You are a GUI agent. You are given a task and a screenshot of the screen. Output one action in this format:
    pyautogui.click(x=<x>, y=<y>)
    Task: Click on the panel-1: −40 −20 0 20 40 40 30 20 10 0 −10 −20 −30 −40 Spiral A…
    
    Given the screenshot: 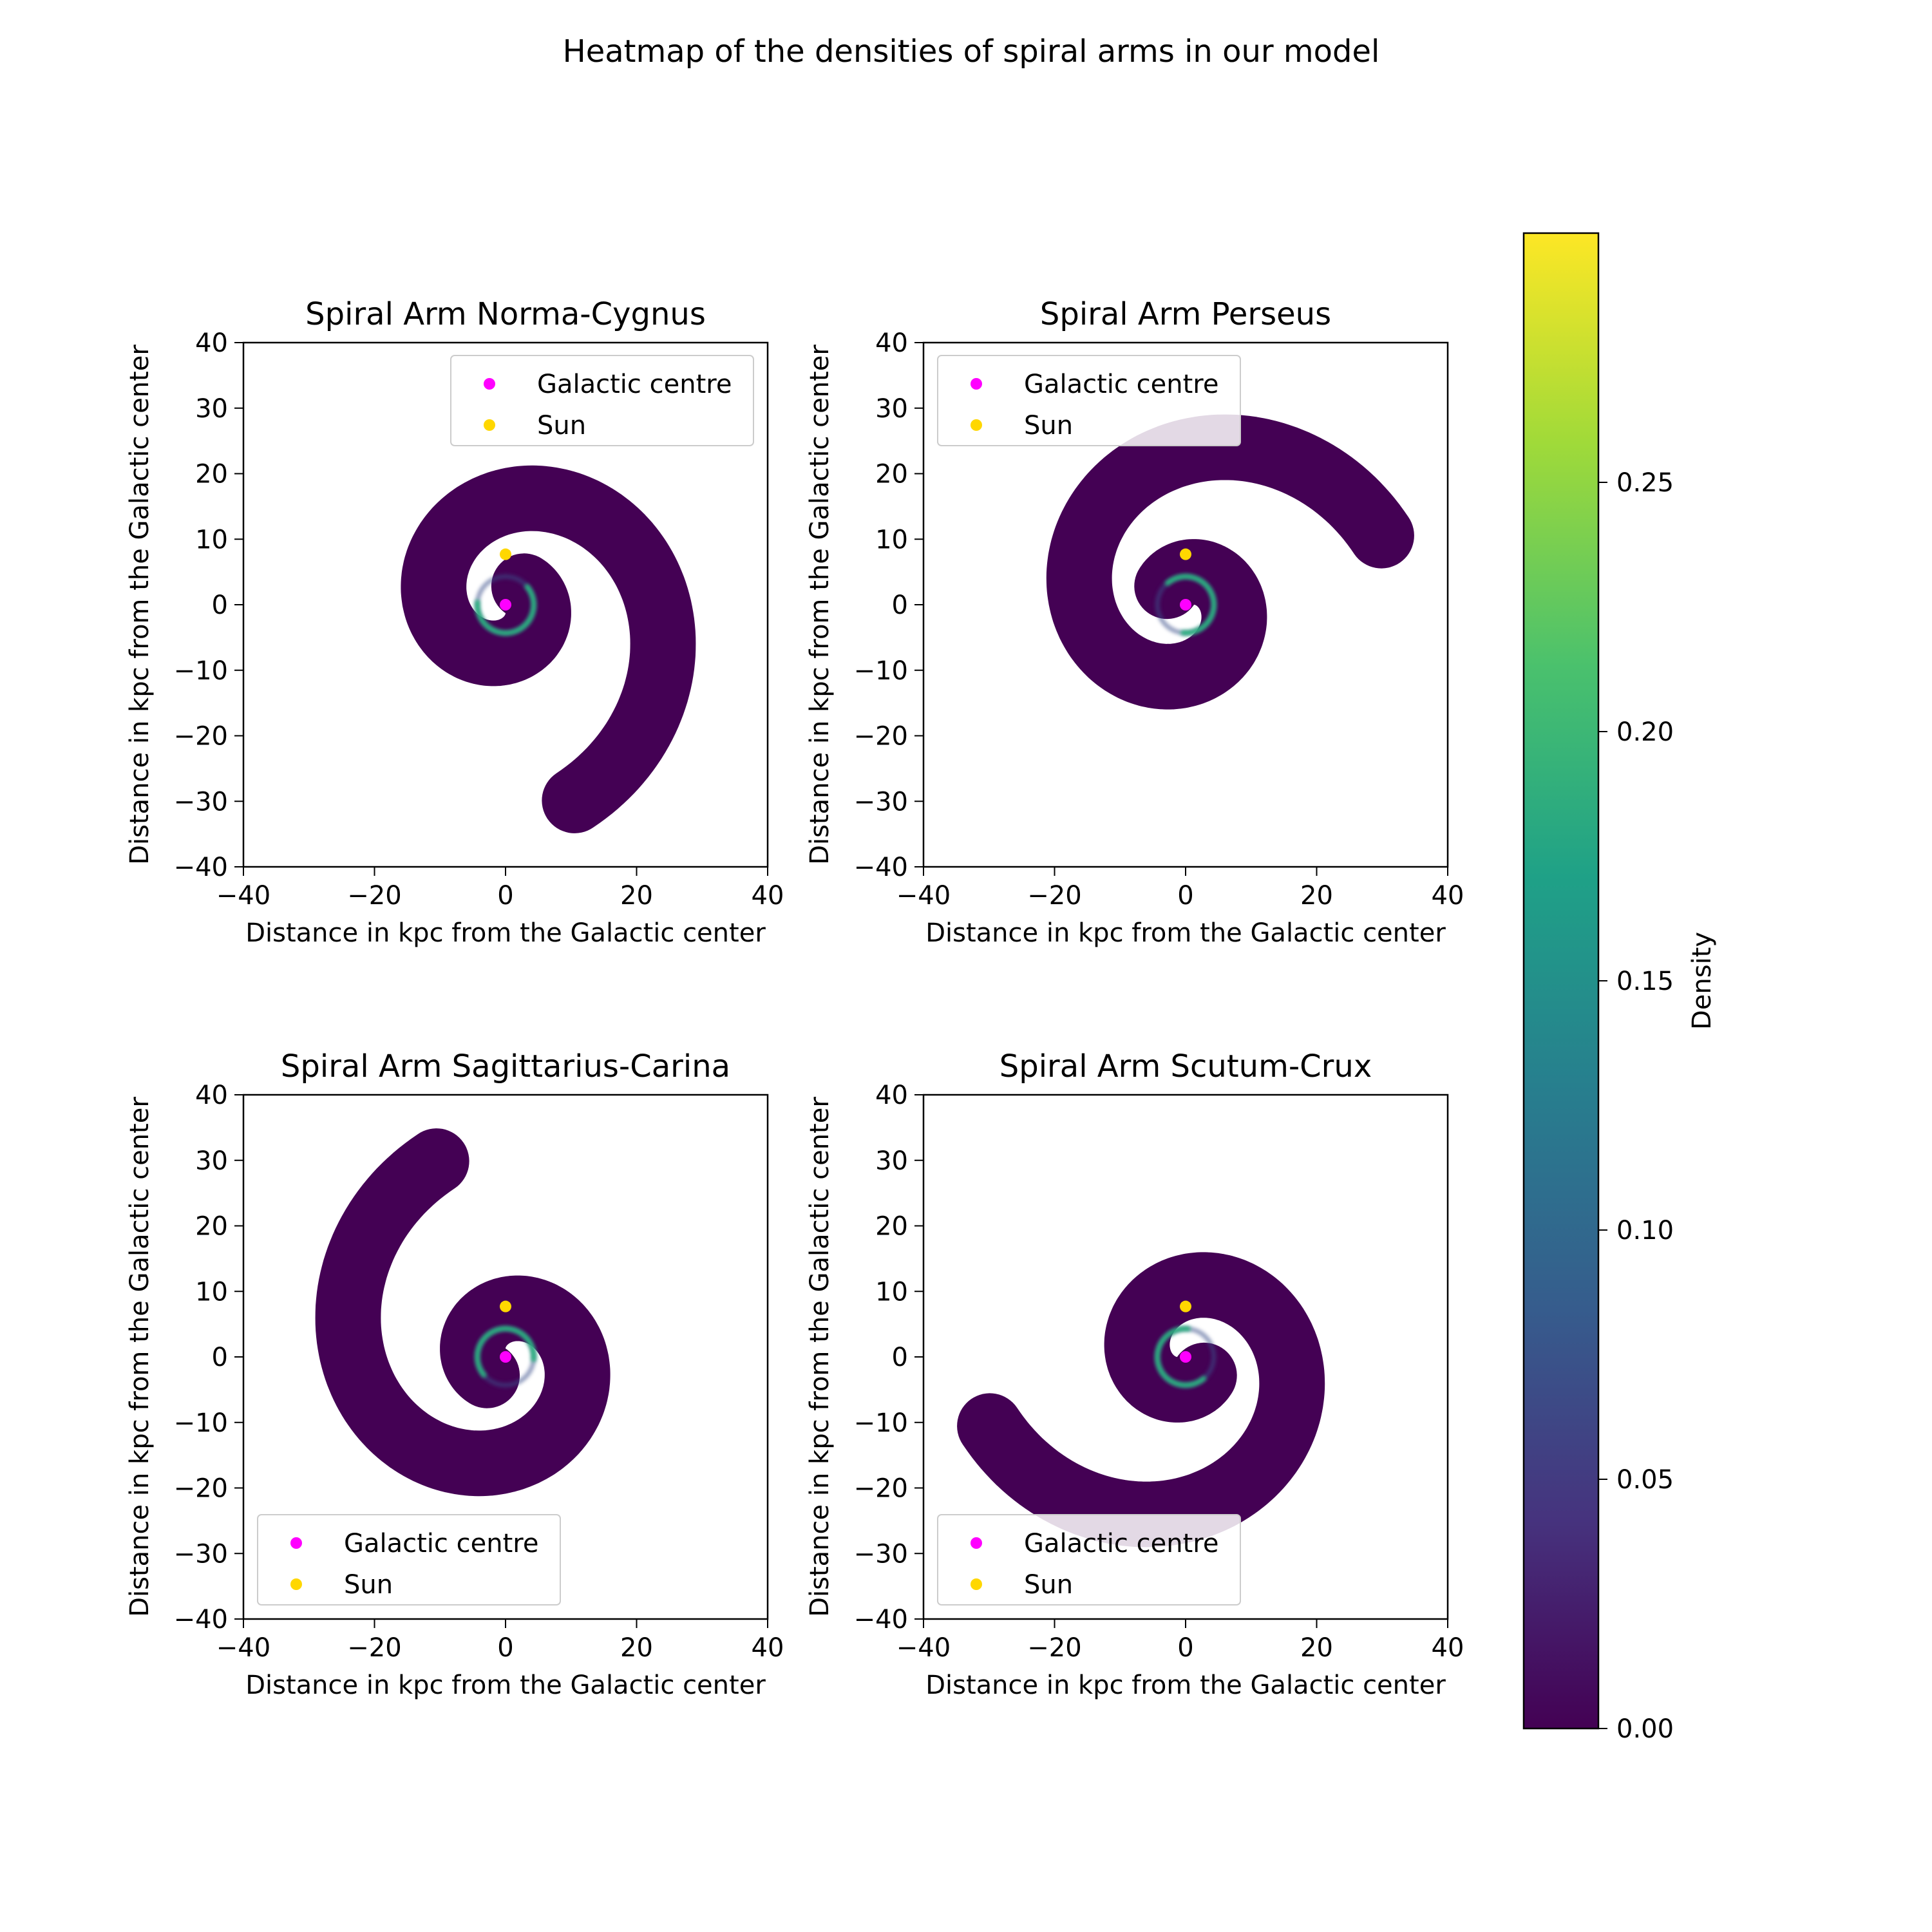 What is the action you would take?
    pyautogui.click(x=454, y=622)
    